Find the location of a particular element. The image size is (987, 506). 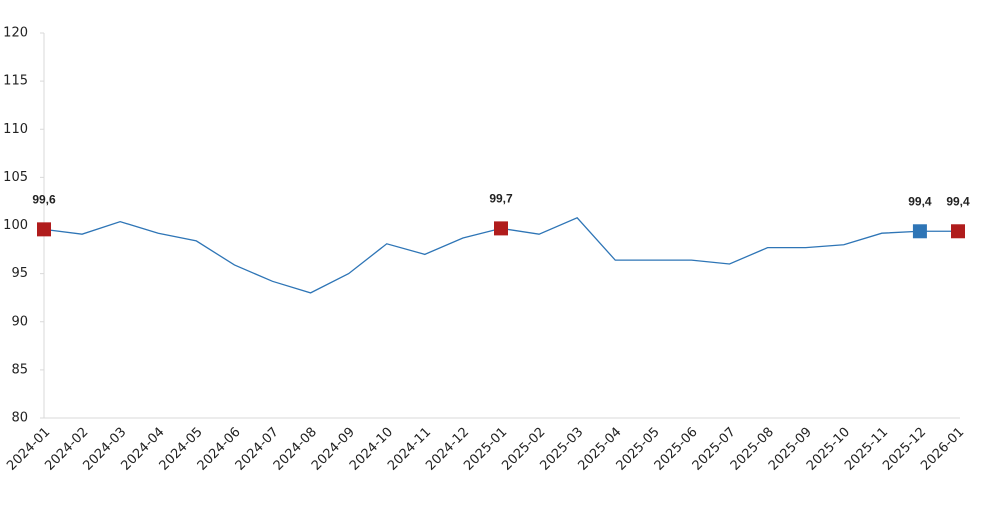

y-tick-label: 95 is located at coordinates (19, 273).